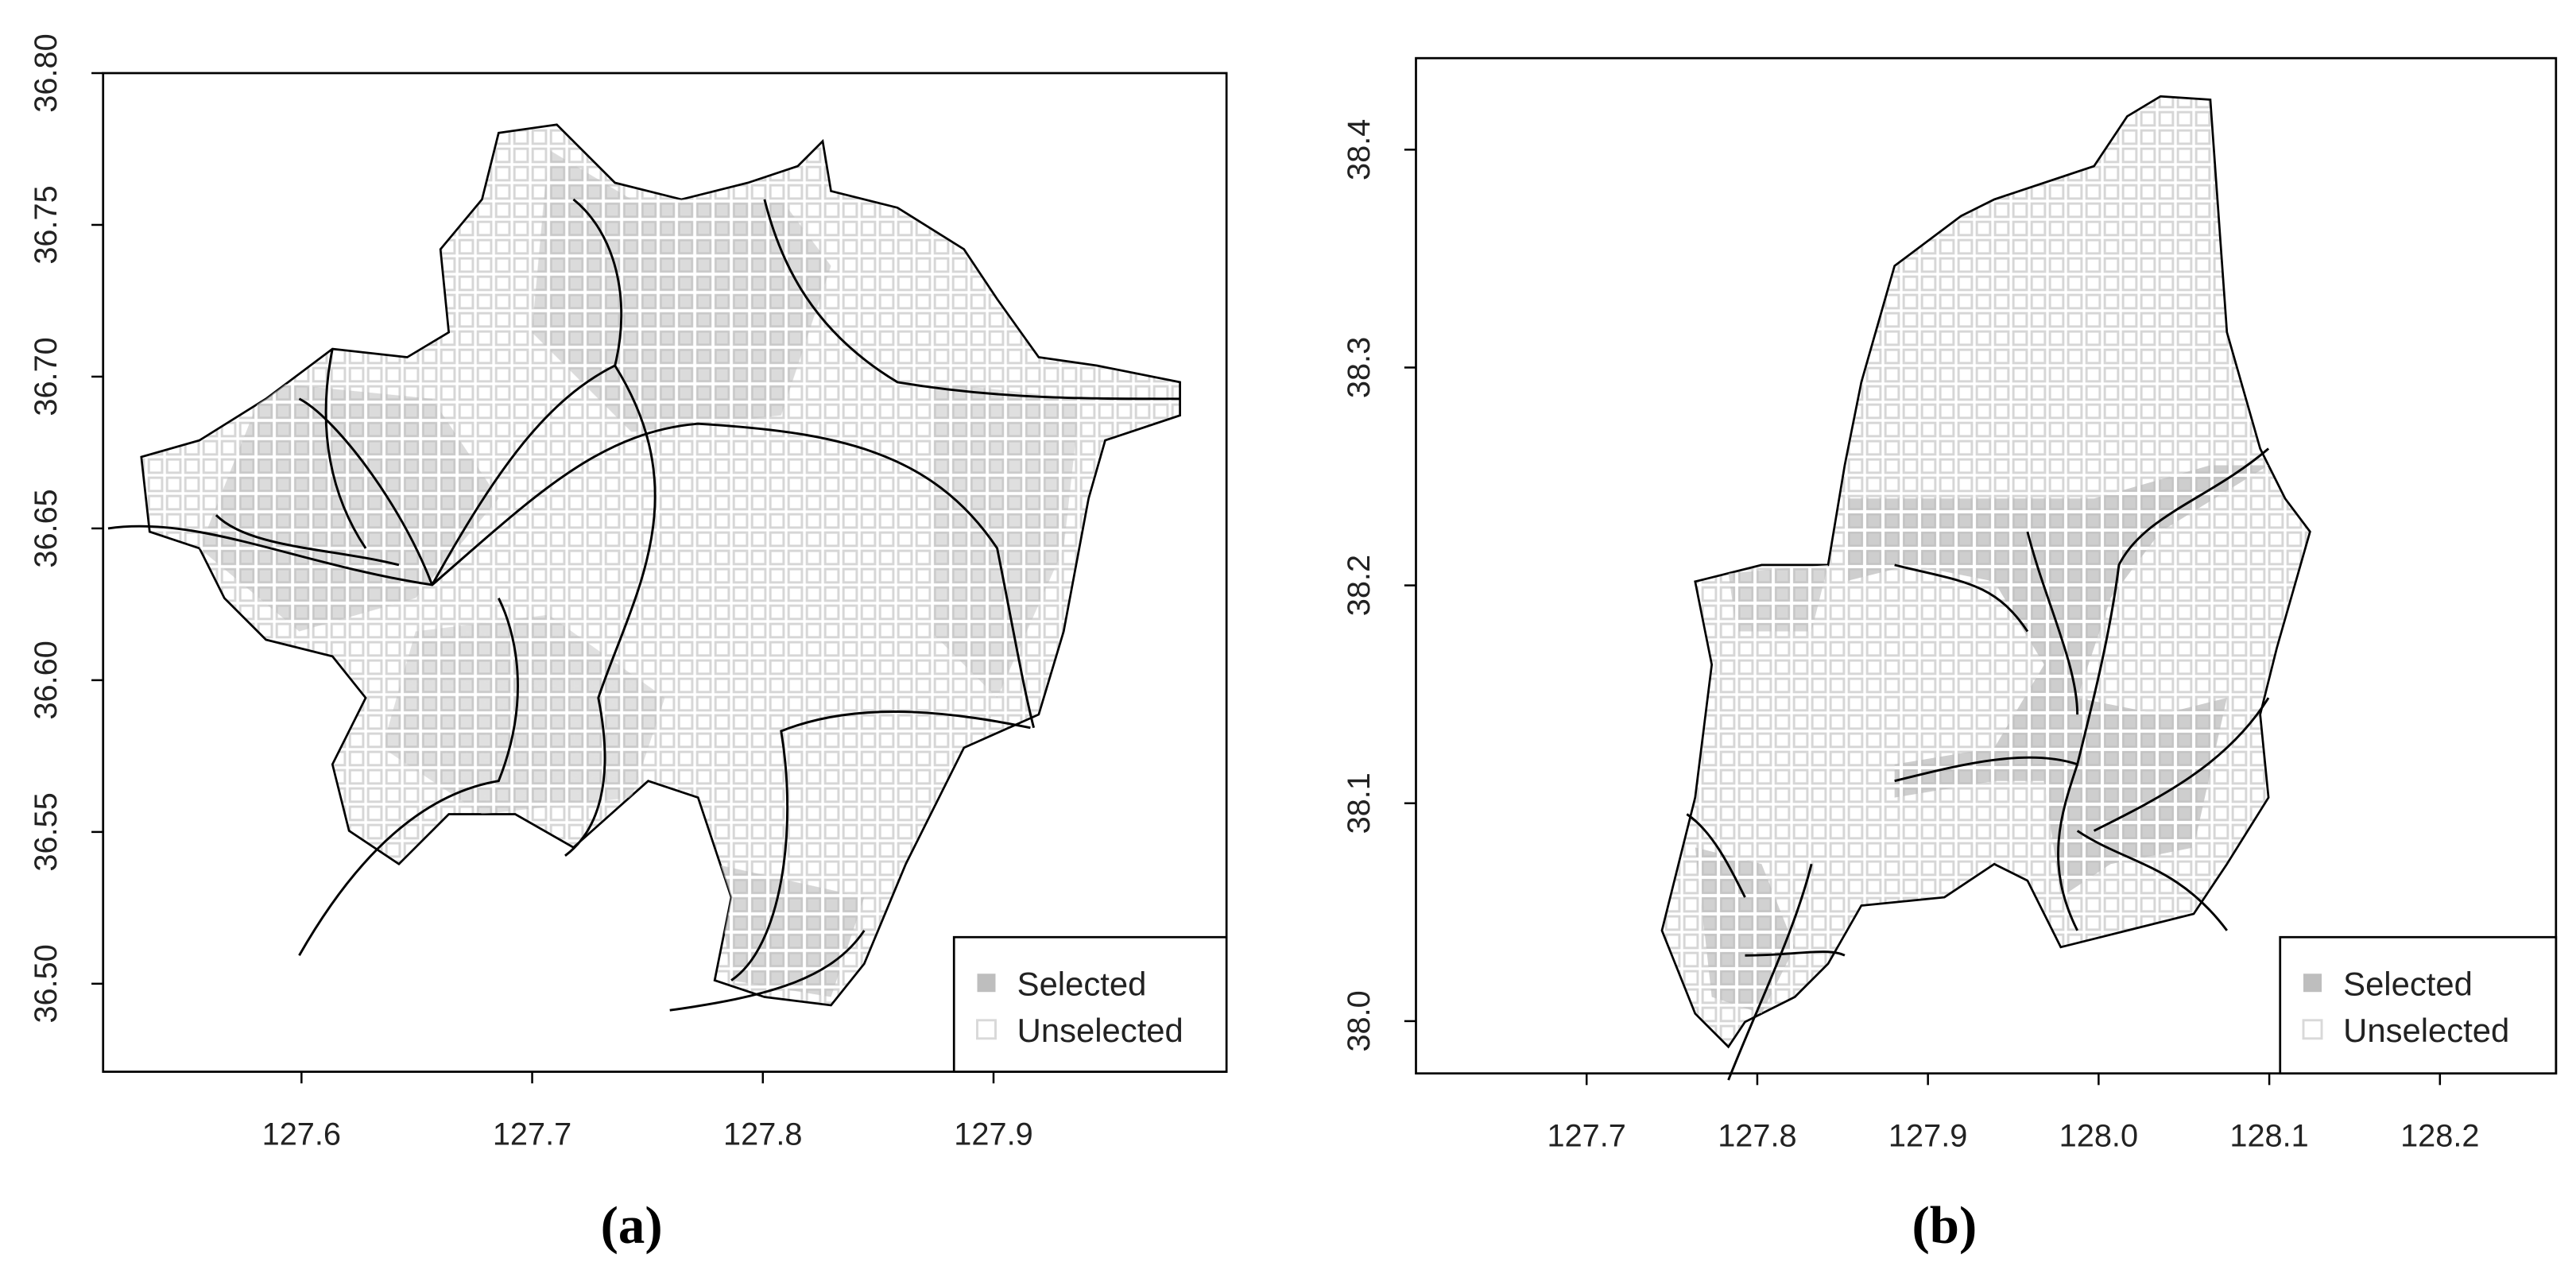 The height and width of the screenshot is (1262, 2576). I want to click on y-tick-label: 36.75, so click(46, 225).